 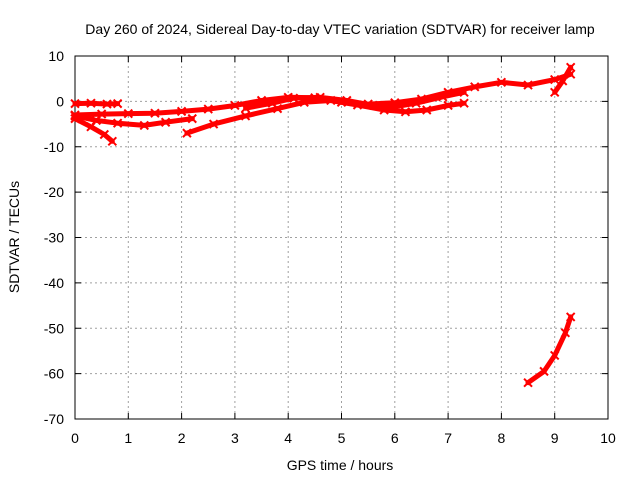 I want to click on y-tick-label: -20, so click(x=54, y=192).